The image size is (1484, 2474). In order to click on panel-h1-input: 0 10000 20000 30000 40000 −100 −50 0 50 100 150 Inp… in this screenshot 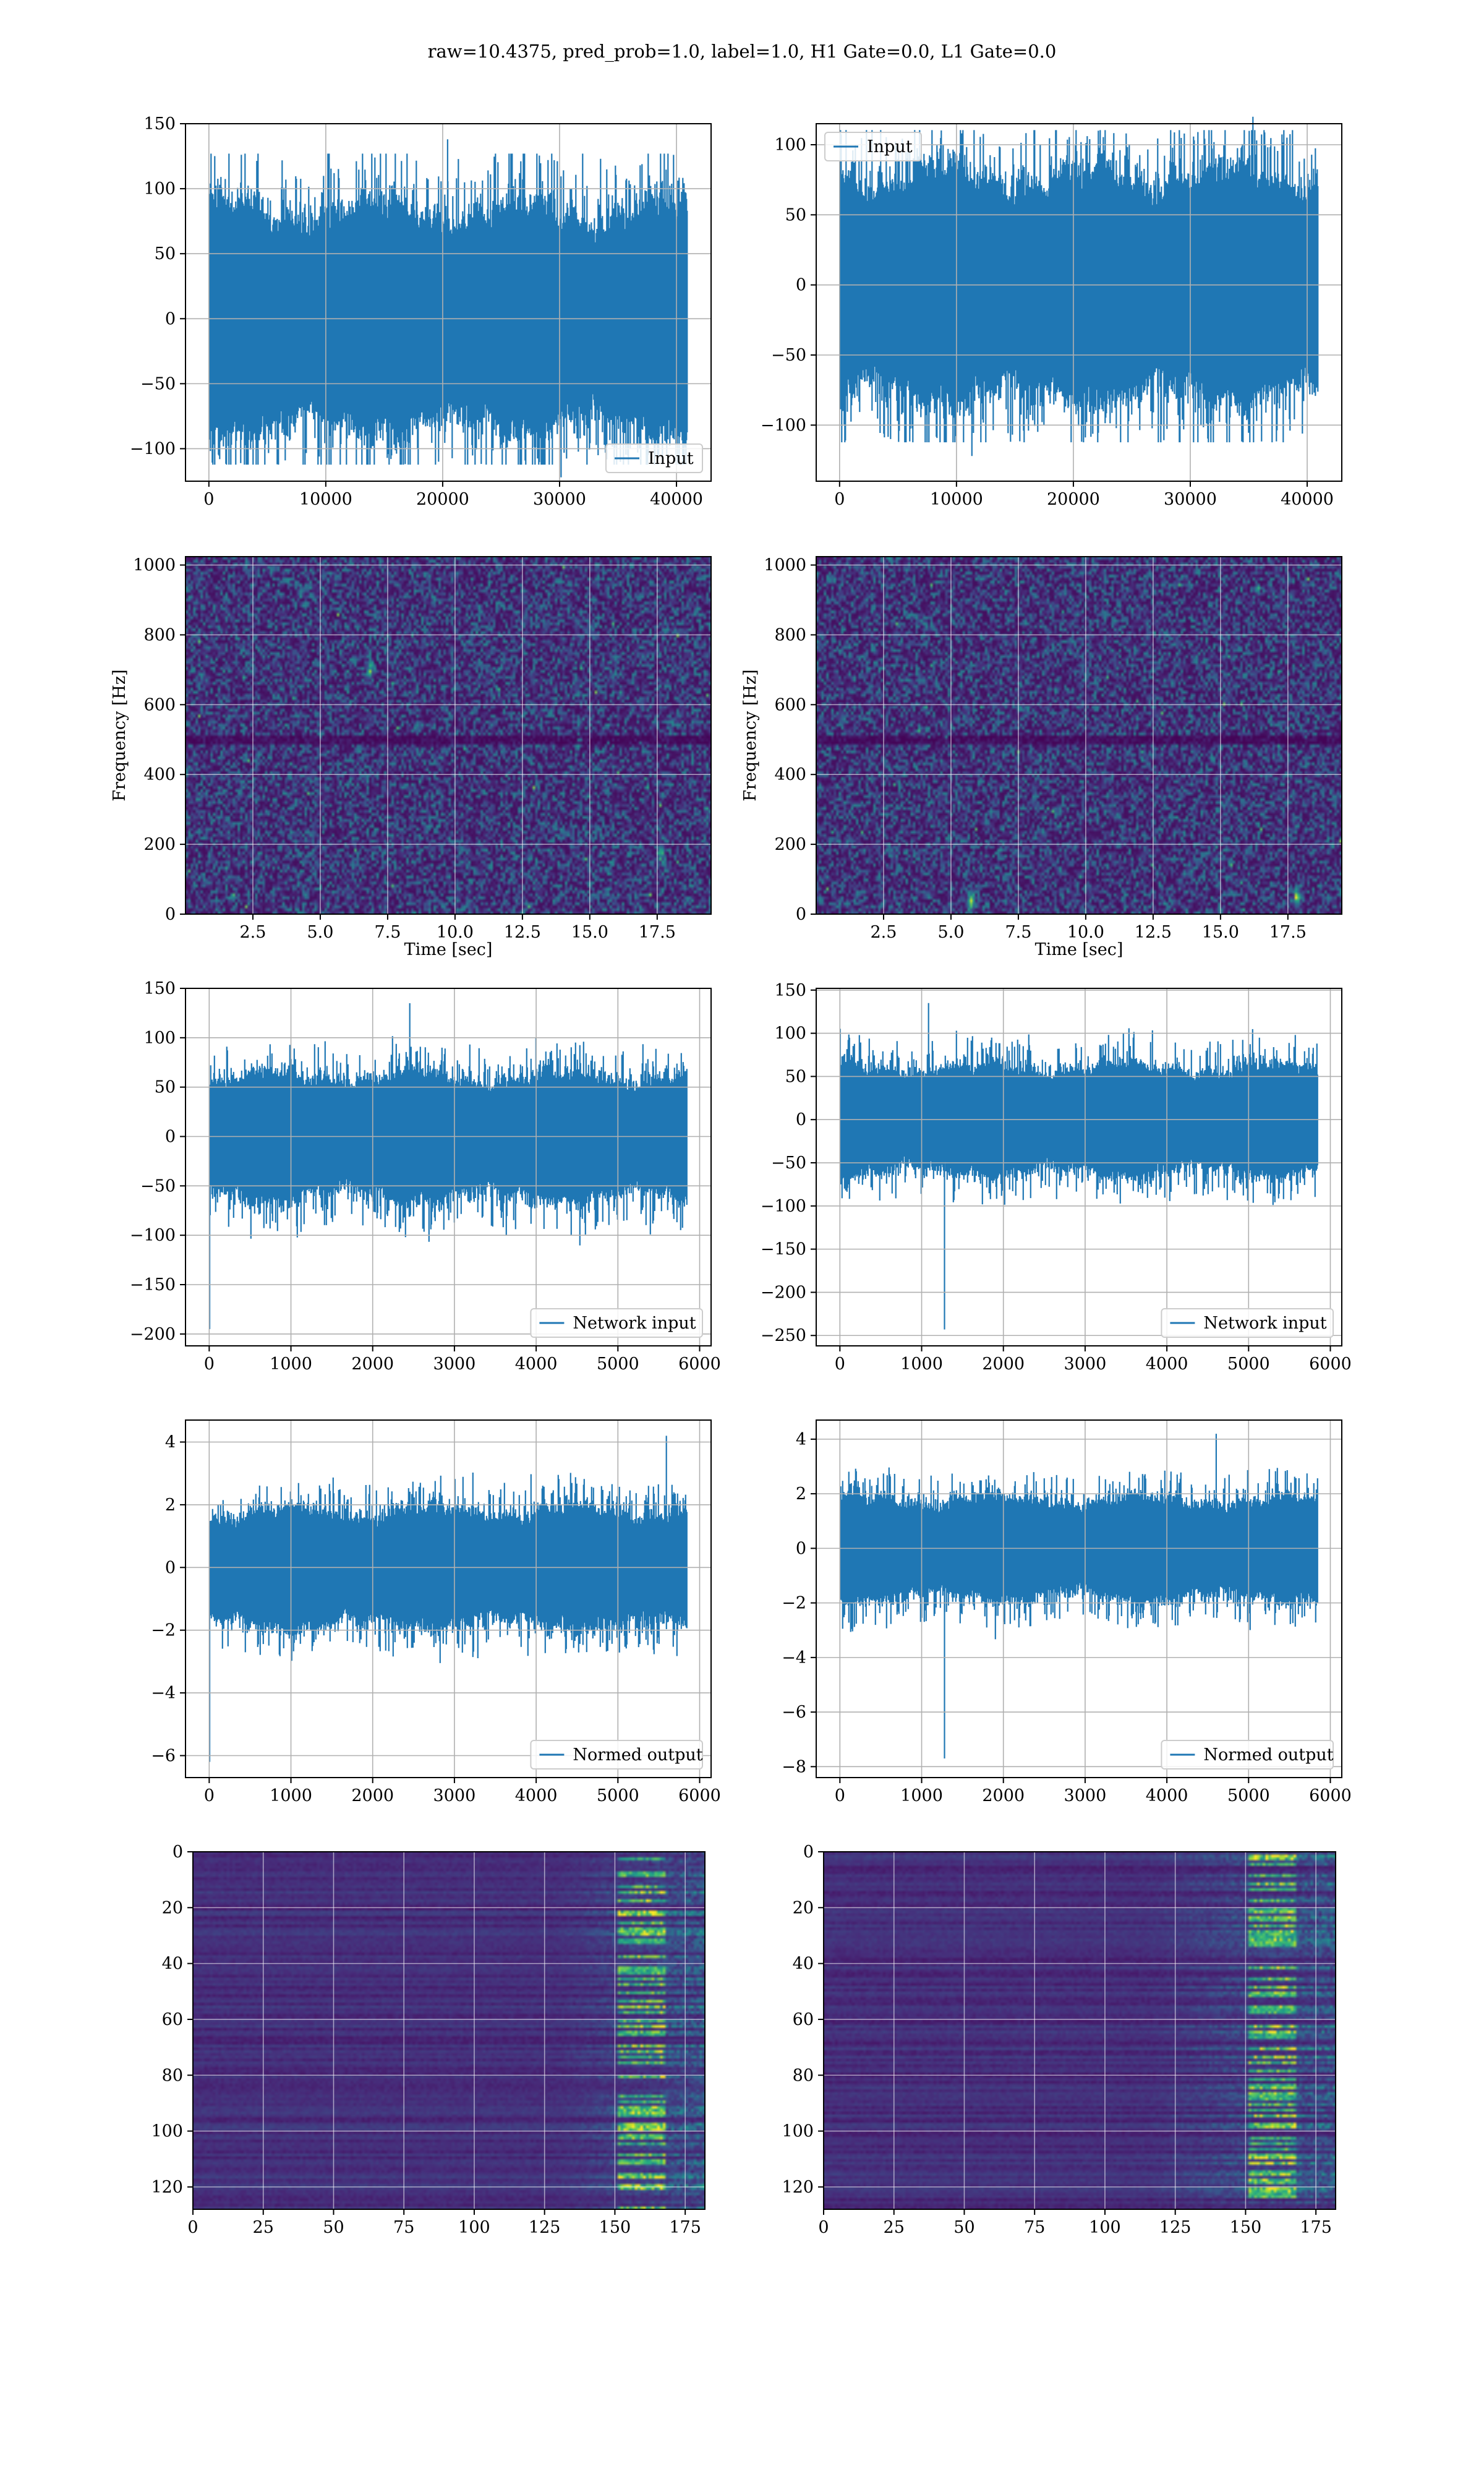, I will do `click(421, 311)`.